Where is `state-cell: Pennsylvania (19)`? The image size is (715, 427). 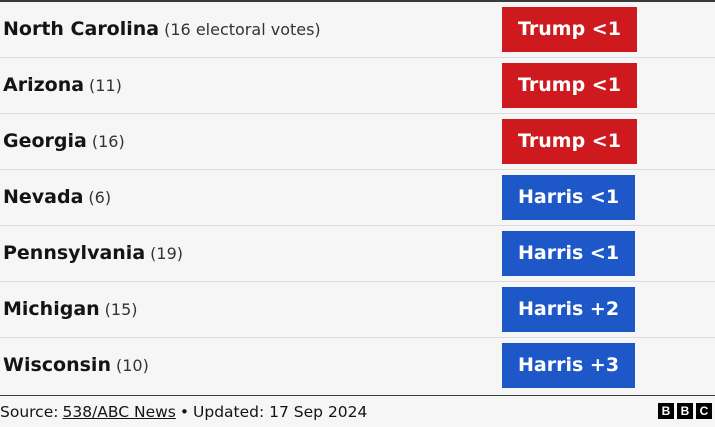
state-cell: Pennsylvania (19) is located at coordinates (93, 253).